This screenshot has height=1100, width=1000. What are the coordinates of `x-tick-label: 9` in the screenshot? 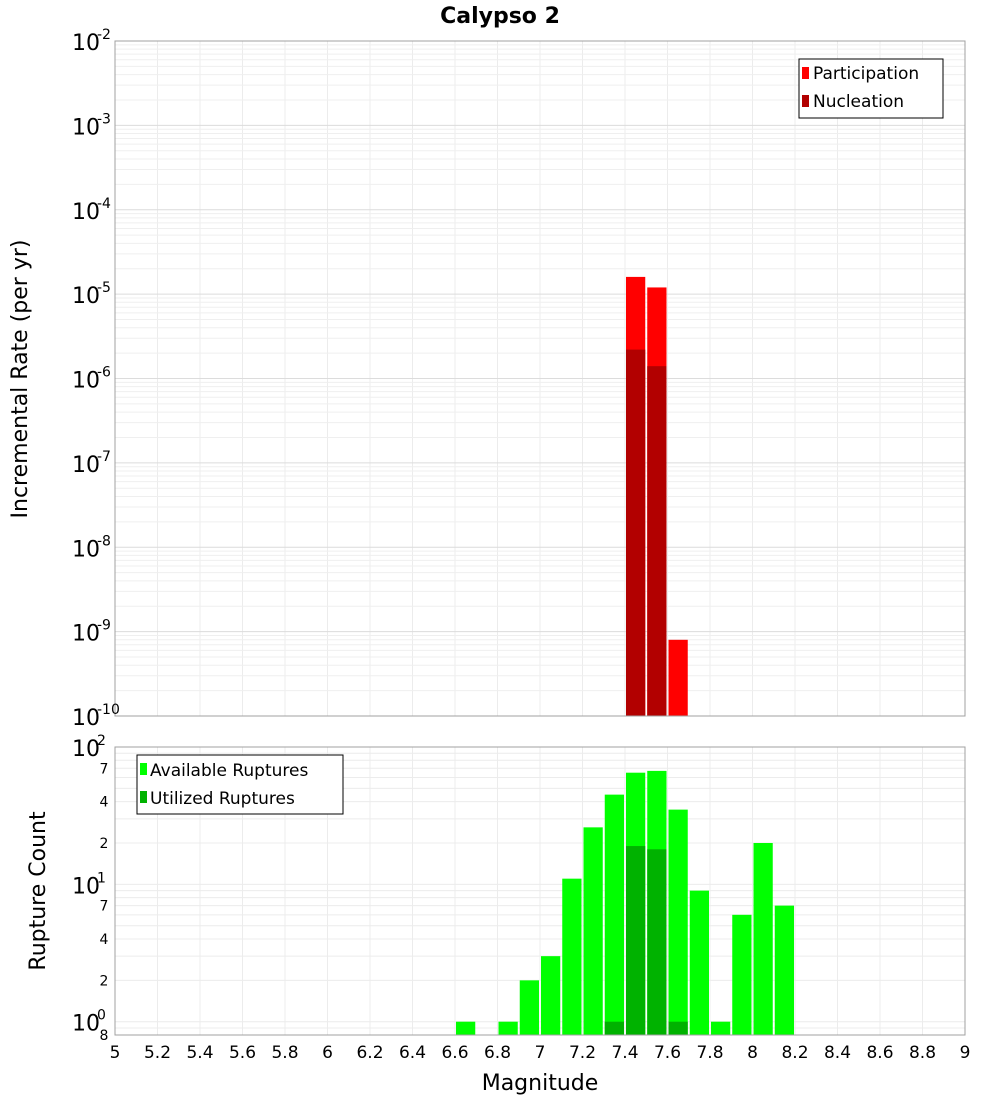 It's located at (965, 1053).